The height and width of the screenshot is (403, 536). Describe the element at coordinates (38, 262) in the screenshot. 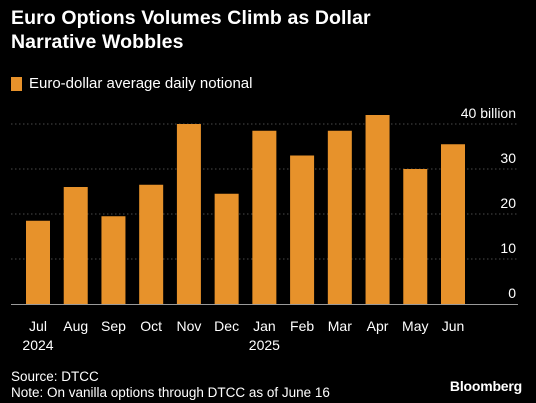

I see `bar-jul` at that location.